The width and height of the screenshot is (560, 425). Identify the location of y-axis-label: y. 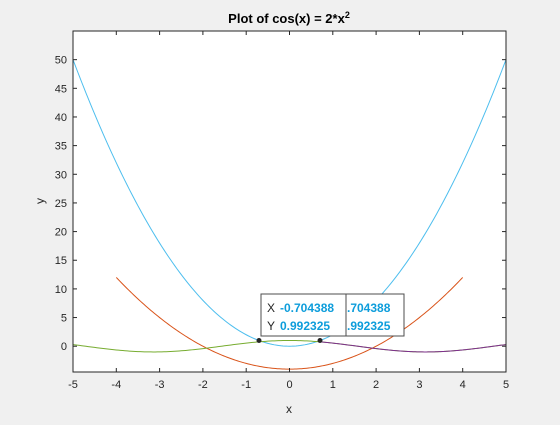
(40, 201).